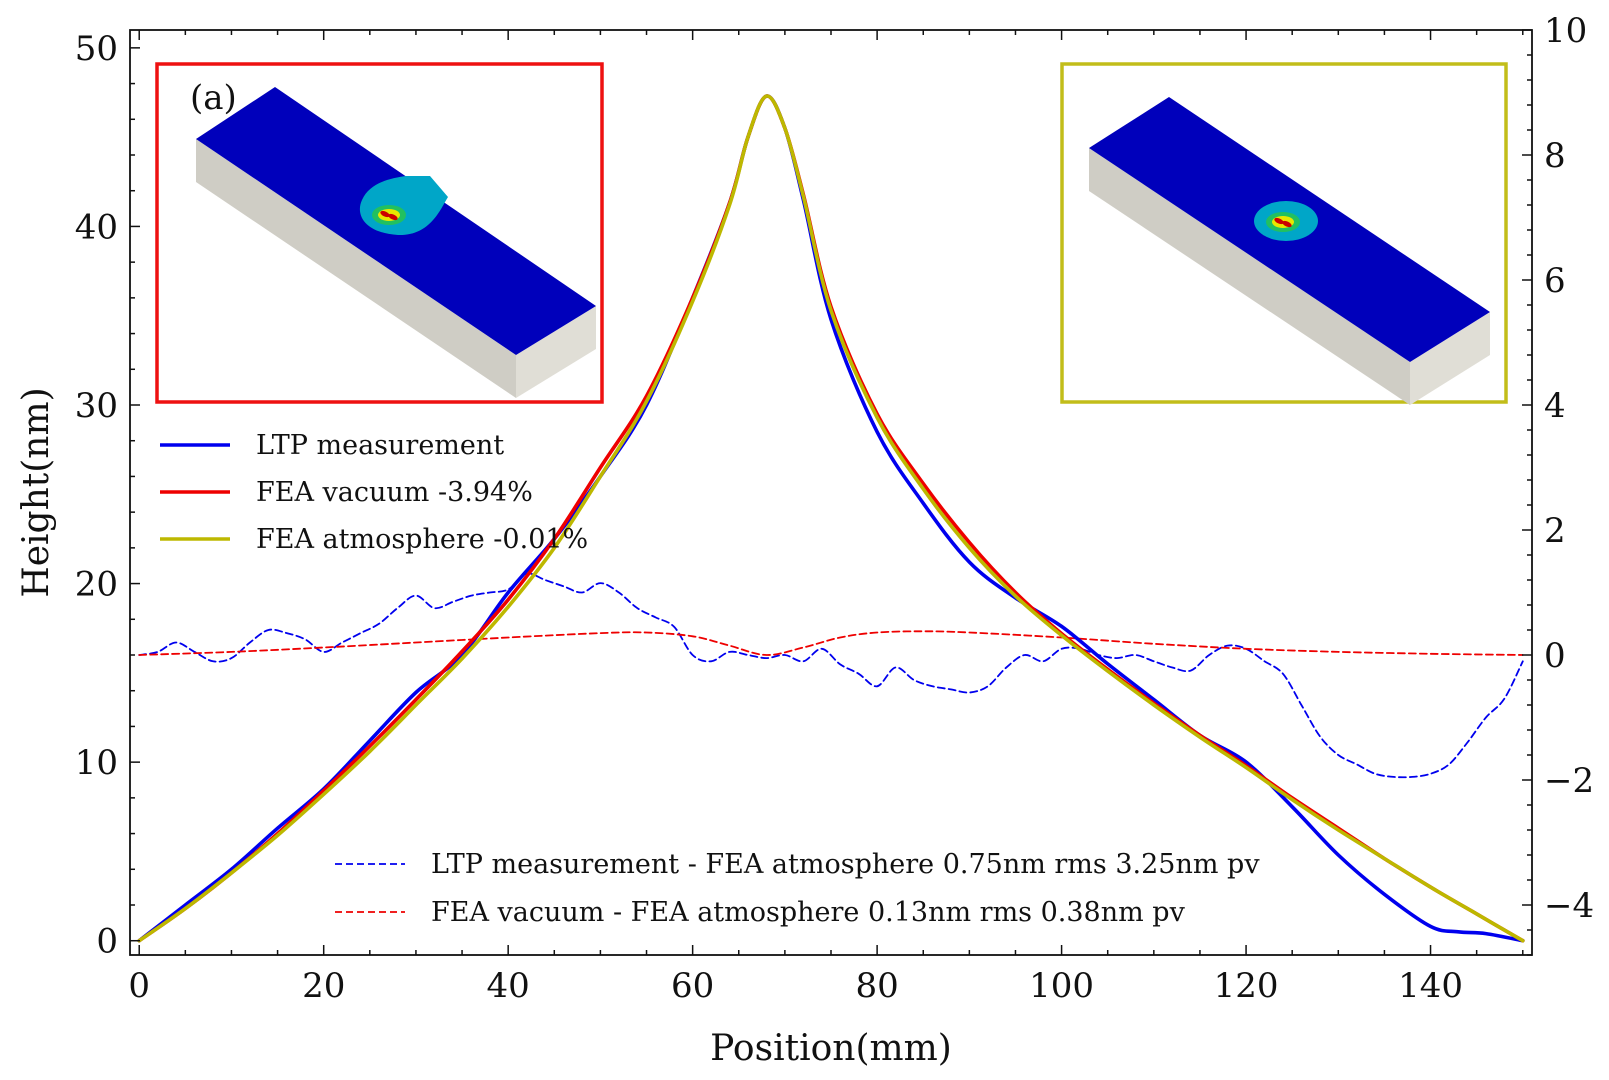 The height and width of the screenshot is (1080, 1609). Describe the element at coordinates (36, 492) in the screenshot. I see `y-axis-title: Height(nm)` at that location.